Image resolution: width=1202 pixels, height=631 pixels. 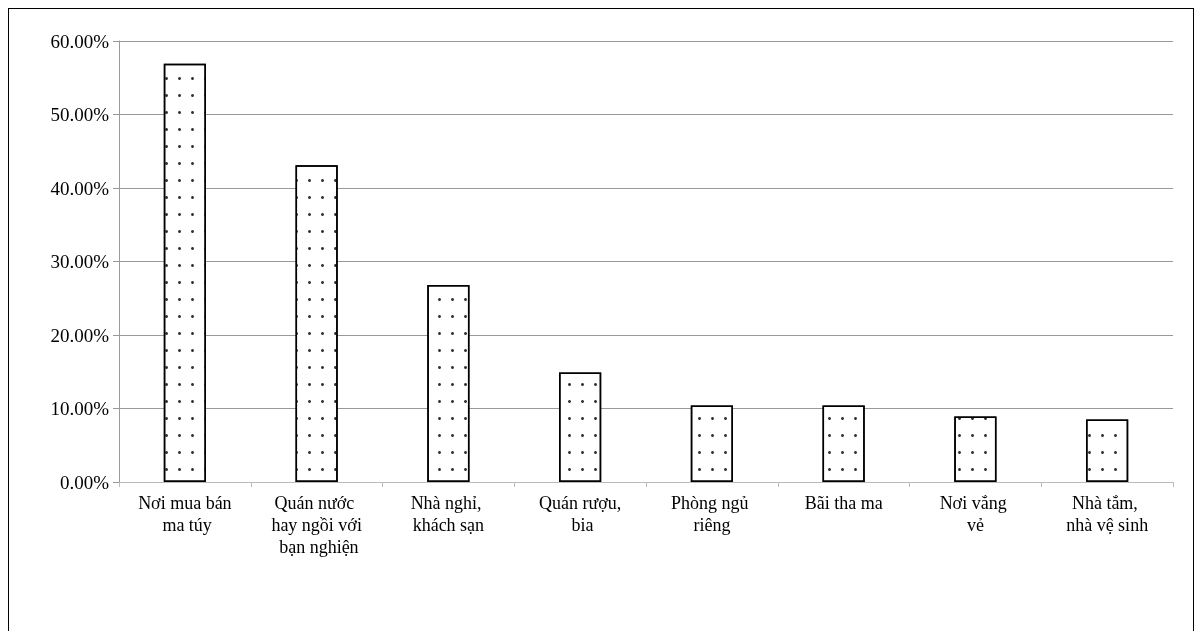 I want to click on x-tick-label: Nhà tắm, nhà vệ sinh, so click(x=1107, y=514).